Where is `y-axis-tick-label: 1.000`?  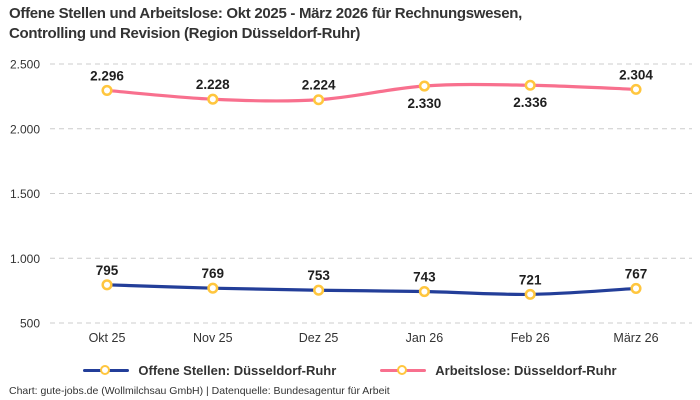 y-axis-tick-label: 1.000 is located at coordinates (25, 259).